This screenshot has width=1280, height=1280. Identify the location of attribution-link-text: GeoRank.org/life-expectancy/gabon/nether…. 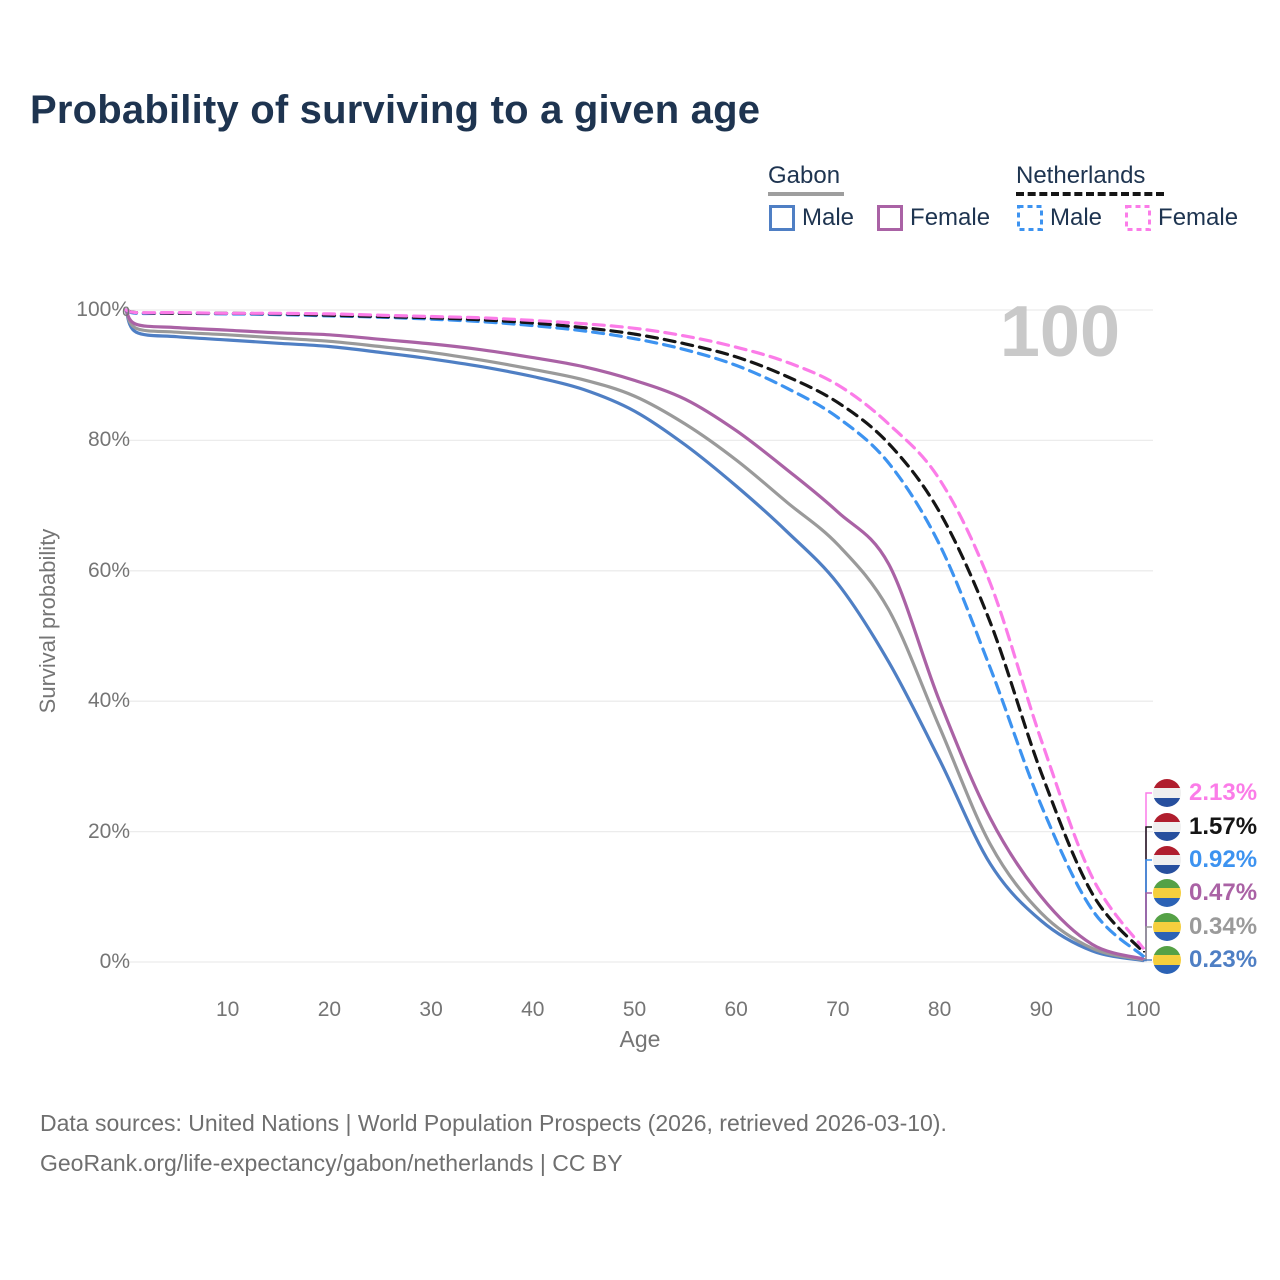
(331, 1163).